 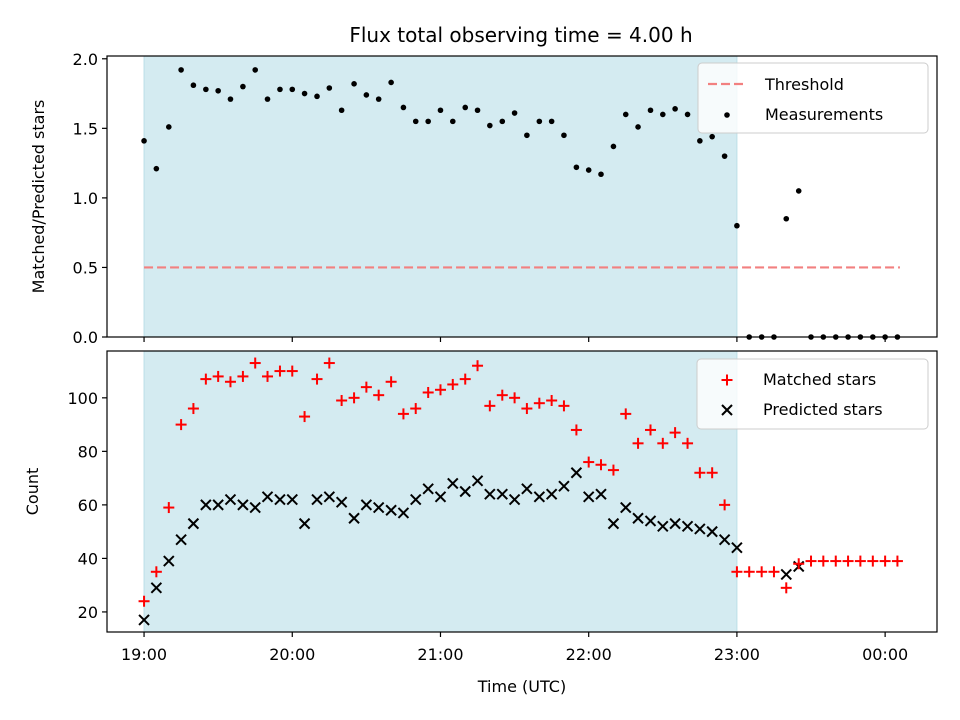 I want to click on legend-plus-marker, so click(x=727, y=380).